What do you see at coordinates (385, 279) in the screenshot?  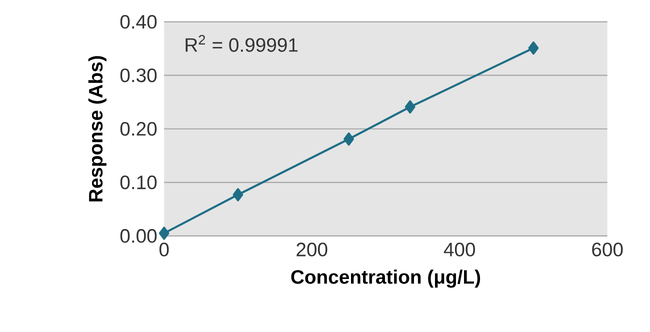 I see `x-axis-title: Concentration (μg/L)` at bounding box center [385, 279].